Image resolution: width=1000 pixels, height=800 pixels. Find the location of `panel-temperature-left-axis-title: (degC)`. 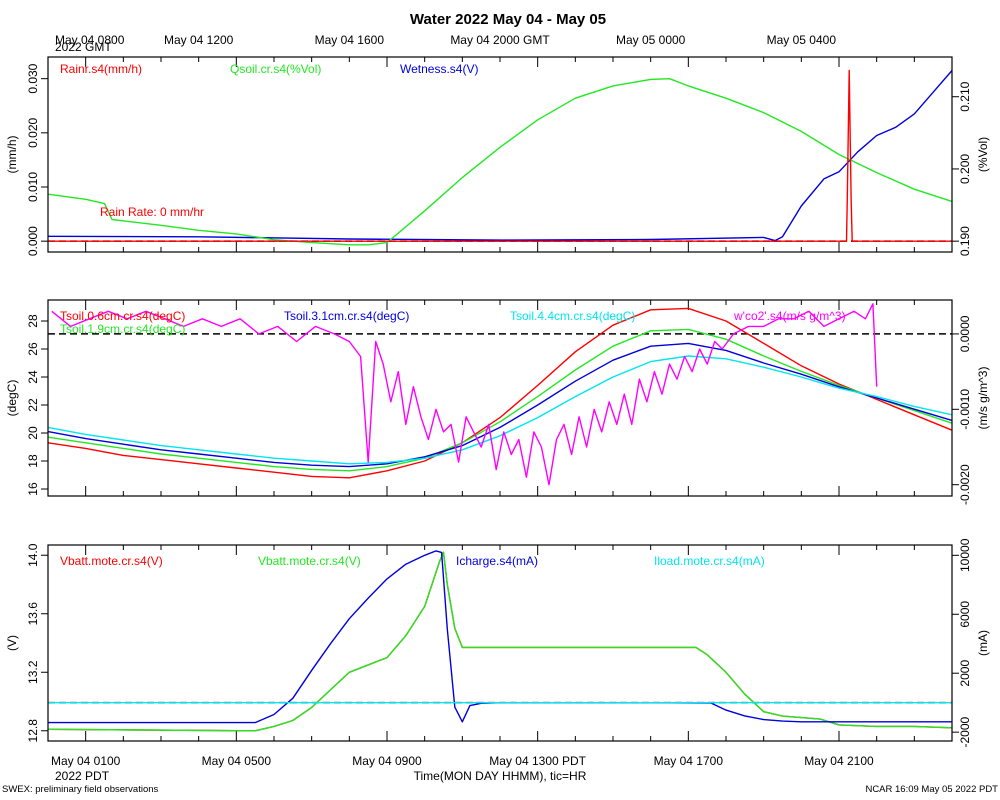

panel-temperature-left-axis-title: (degC) is located at coordinates (12, 398).